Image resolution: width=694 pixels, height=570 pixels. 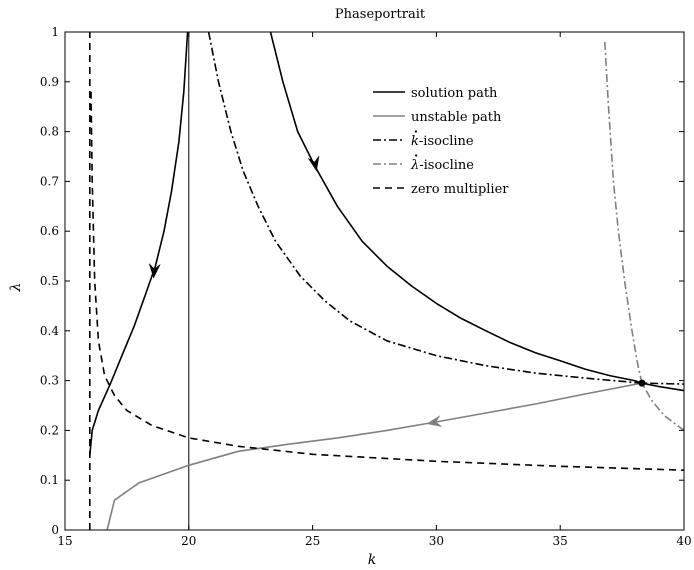 I want to click on legend-label-4: zero multiplier, so click(x=460, y=189).